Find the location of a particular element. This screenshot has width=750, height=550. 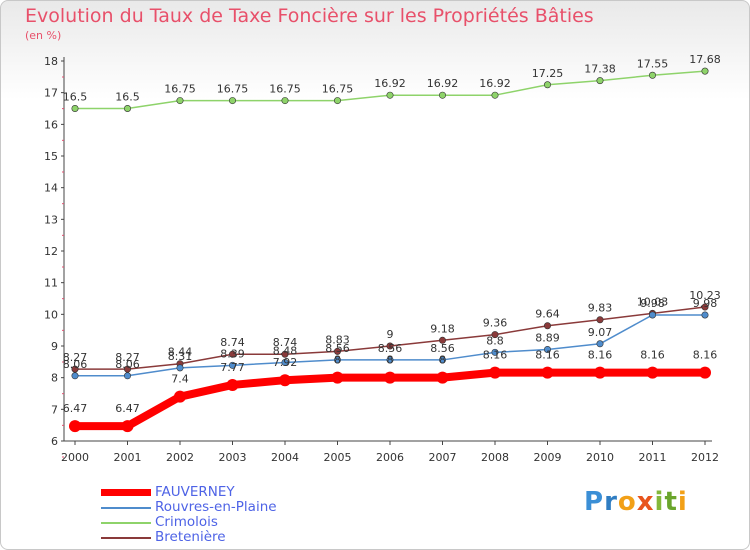

legend-item: Rouvres-en-Plaine is located at coordinates (231, 507).